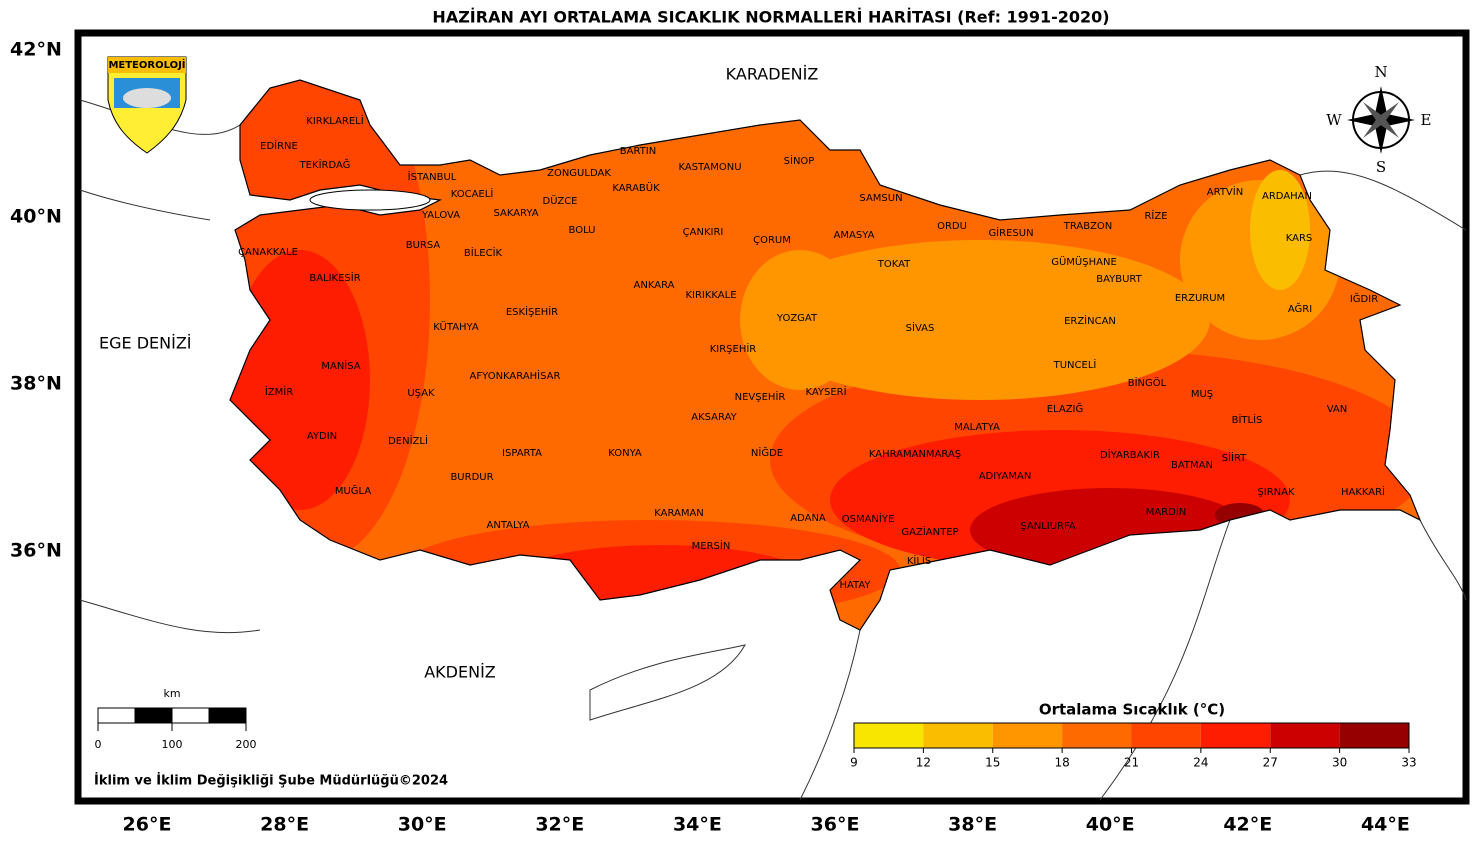 Image resolution: width=1474 pixels, height=849 pixels. What do you see at coordinates (1110, 825) in the screenshot?
I see `lon-label: 40°E` at bounding box center [1110, 825].